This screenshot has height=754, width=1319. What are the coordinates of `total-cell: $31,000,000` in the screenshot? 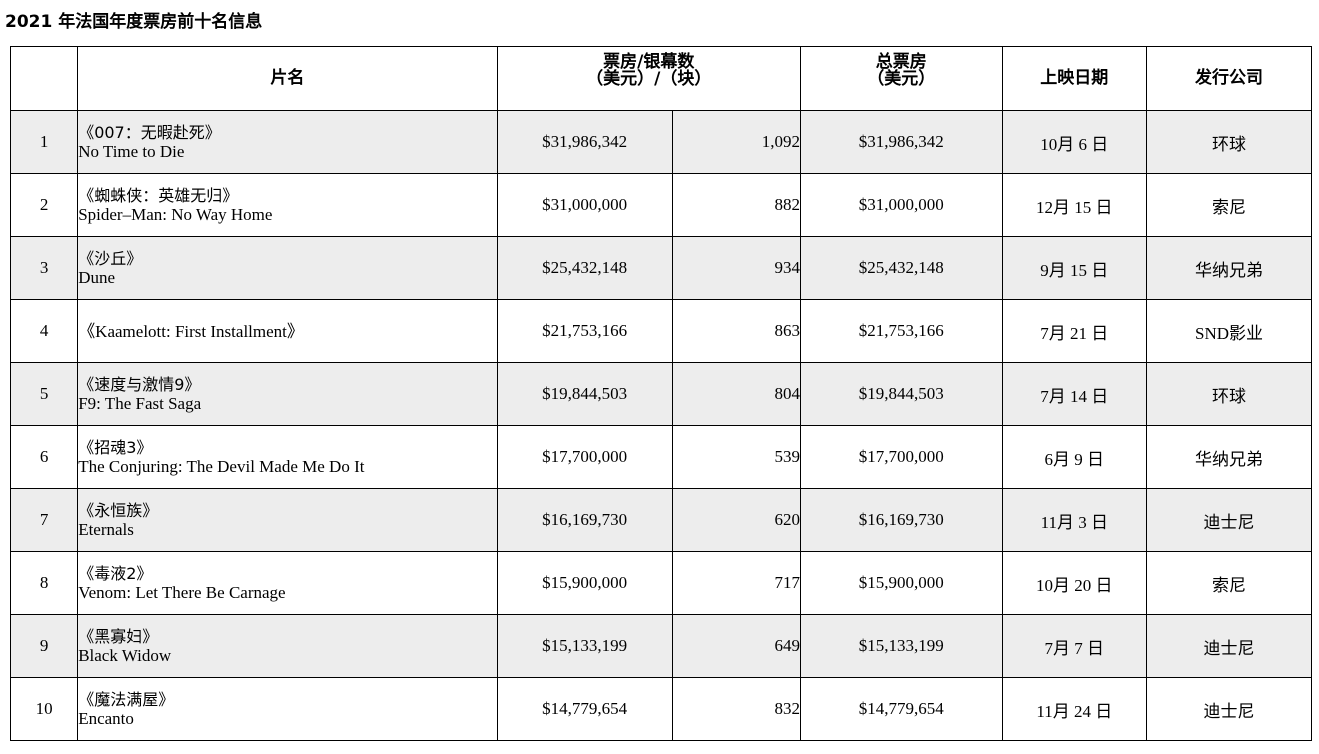 It's located at (901, 205).